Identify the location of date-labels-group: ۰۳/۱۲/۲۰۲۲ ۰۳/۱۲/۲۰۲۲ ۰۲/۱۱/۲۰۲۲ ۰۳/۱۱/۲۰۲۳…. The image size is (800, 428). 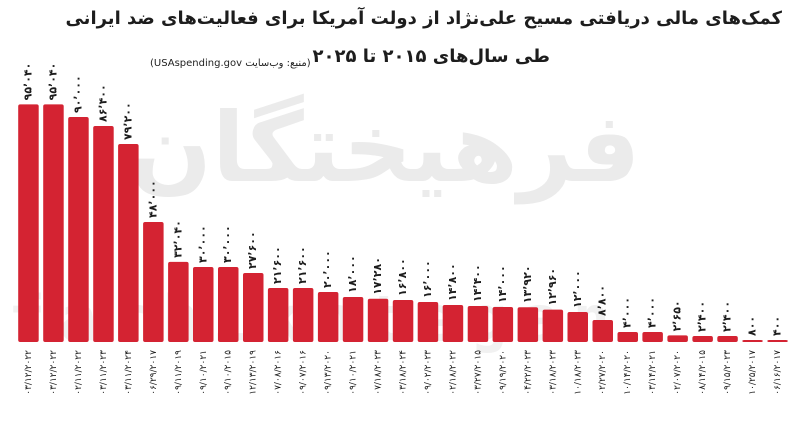
(403, 372).